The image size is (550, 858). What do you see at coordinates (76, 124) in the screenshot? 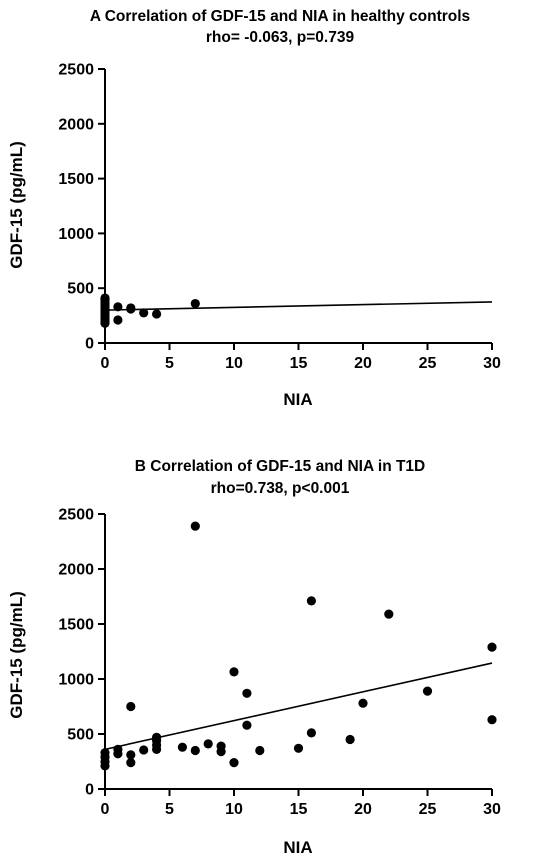
I see `panel-a-y-tick-label: 2000` at bounding box center [76, 124].